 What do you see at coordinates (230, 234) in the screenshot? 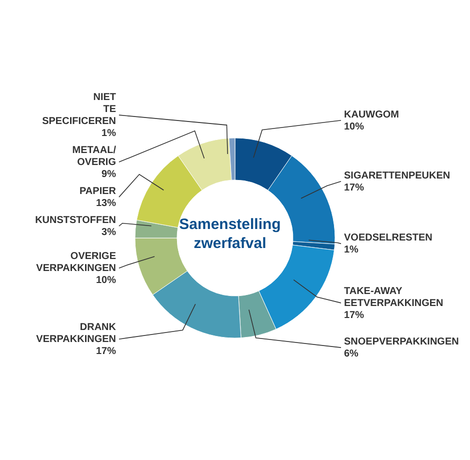
I see `text: Samenstelling zwerfafval` at bounding box center [230, 234].